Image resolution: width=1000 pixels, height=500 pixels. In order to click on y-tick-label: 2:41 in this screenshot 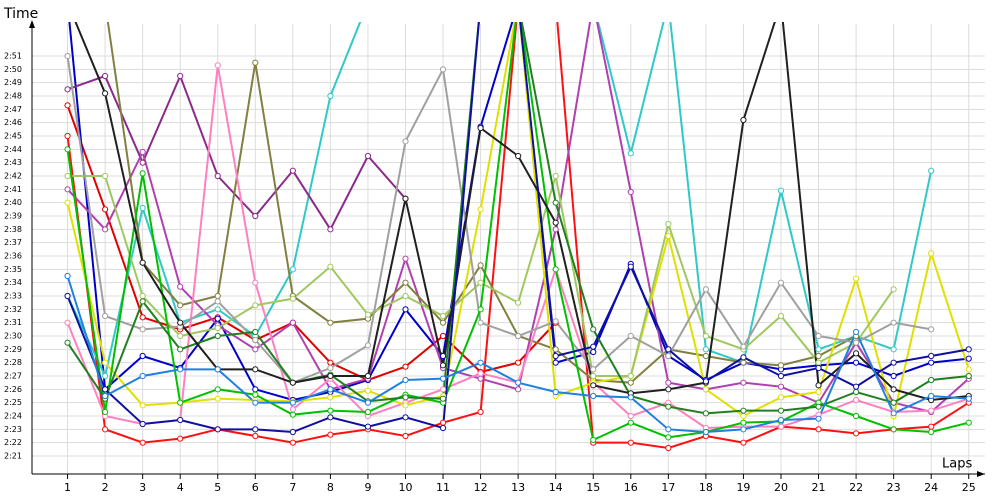, I will do `click(13, 189)`.